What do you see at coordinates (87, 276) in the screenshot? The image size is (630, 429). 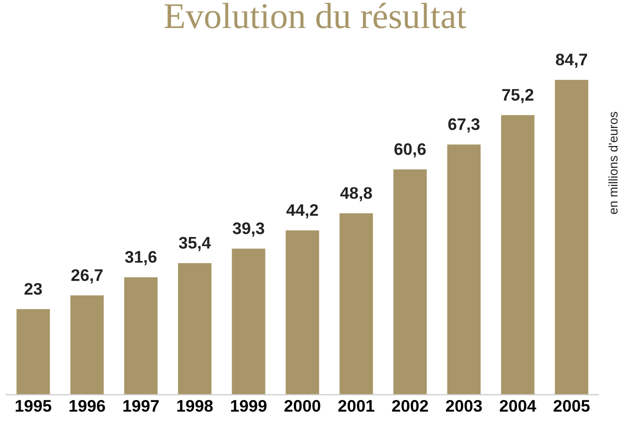 I see `data-label: 26,7` at bounding box center [87, 276].